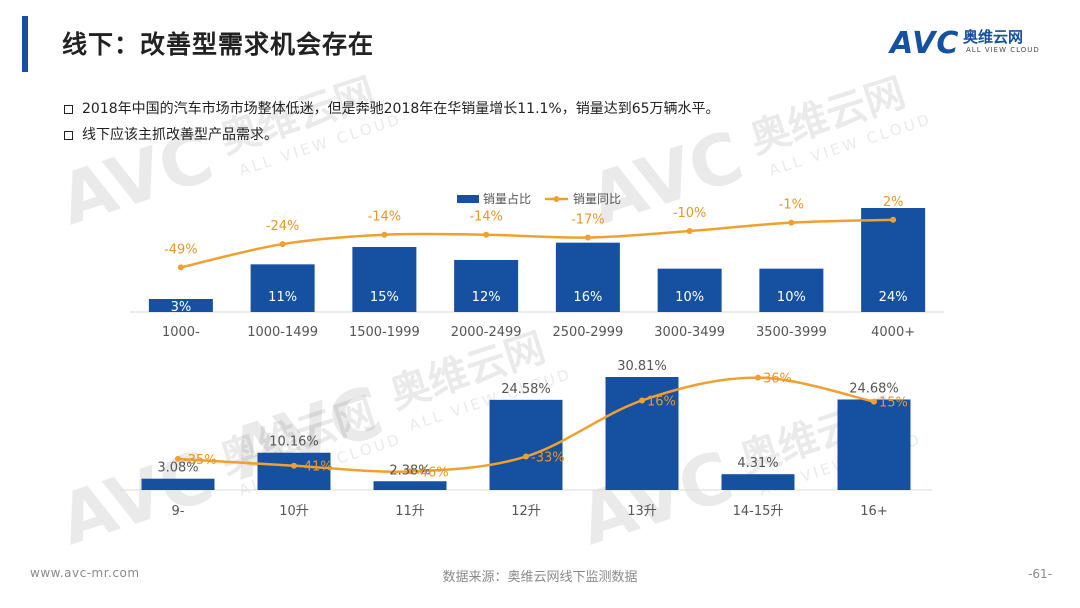 The image size is (1080, 608). I want to click on line-data-label: -46%, so click(432, 472).